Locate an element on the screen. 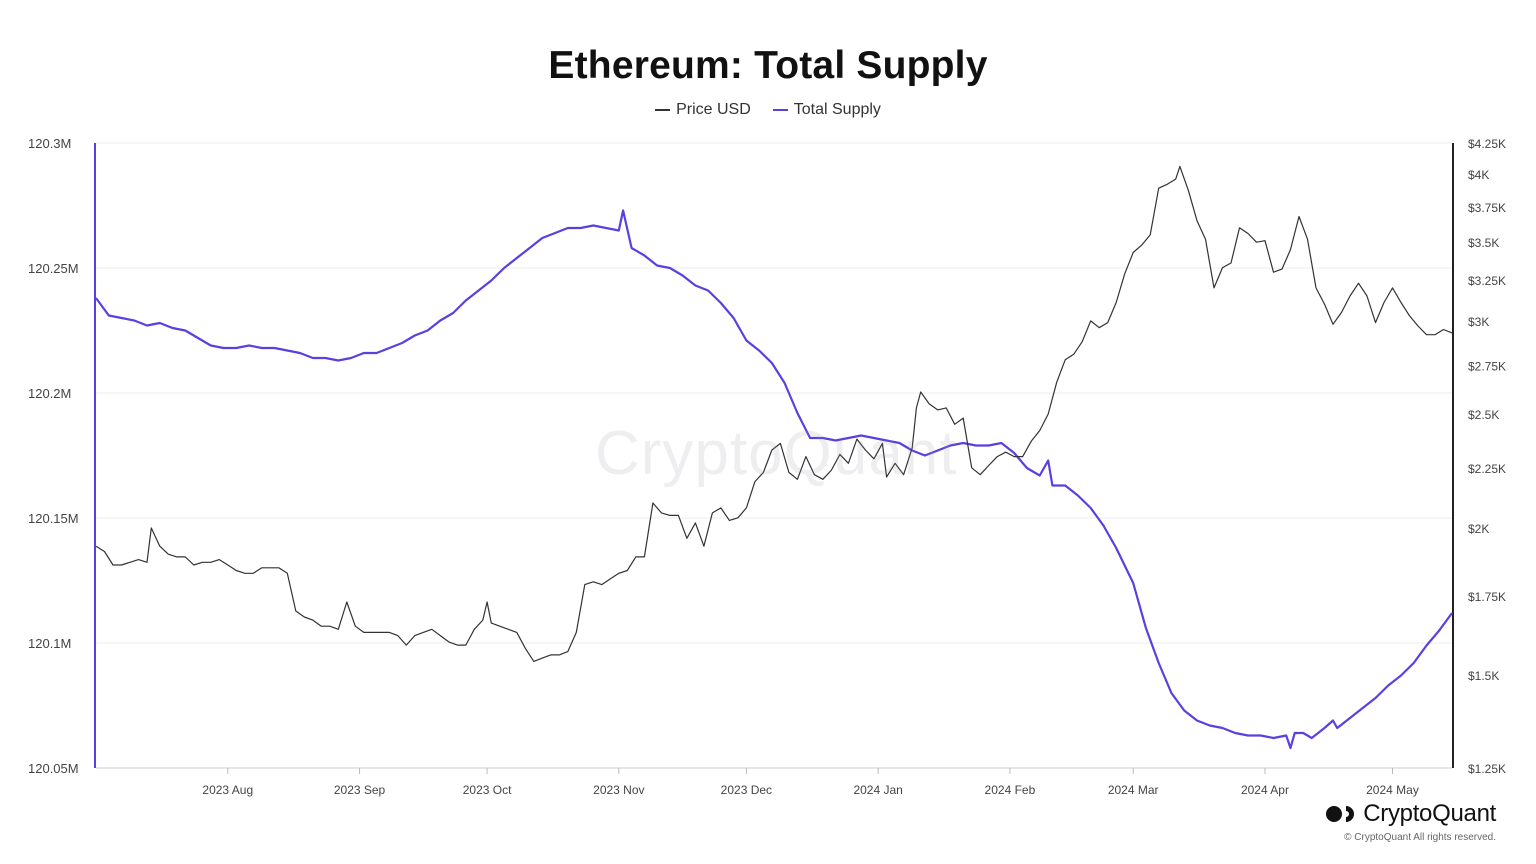 The image size is (1536, 864). y-left-tick-label: 120.15M is located at coordinates (53, 518).